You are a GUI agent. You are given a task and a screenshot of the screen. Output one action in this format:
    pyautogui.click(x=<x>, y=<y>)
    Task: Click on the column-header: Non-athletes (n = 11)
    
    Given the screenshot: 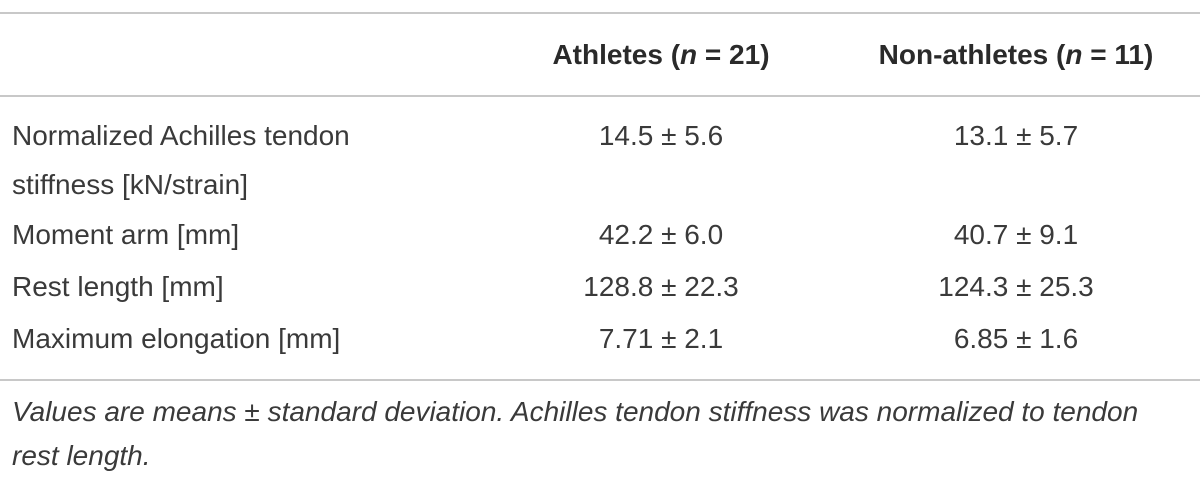 What is the action you would take?
    pyautogui.click(x=996, y=54)
    